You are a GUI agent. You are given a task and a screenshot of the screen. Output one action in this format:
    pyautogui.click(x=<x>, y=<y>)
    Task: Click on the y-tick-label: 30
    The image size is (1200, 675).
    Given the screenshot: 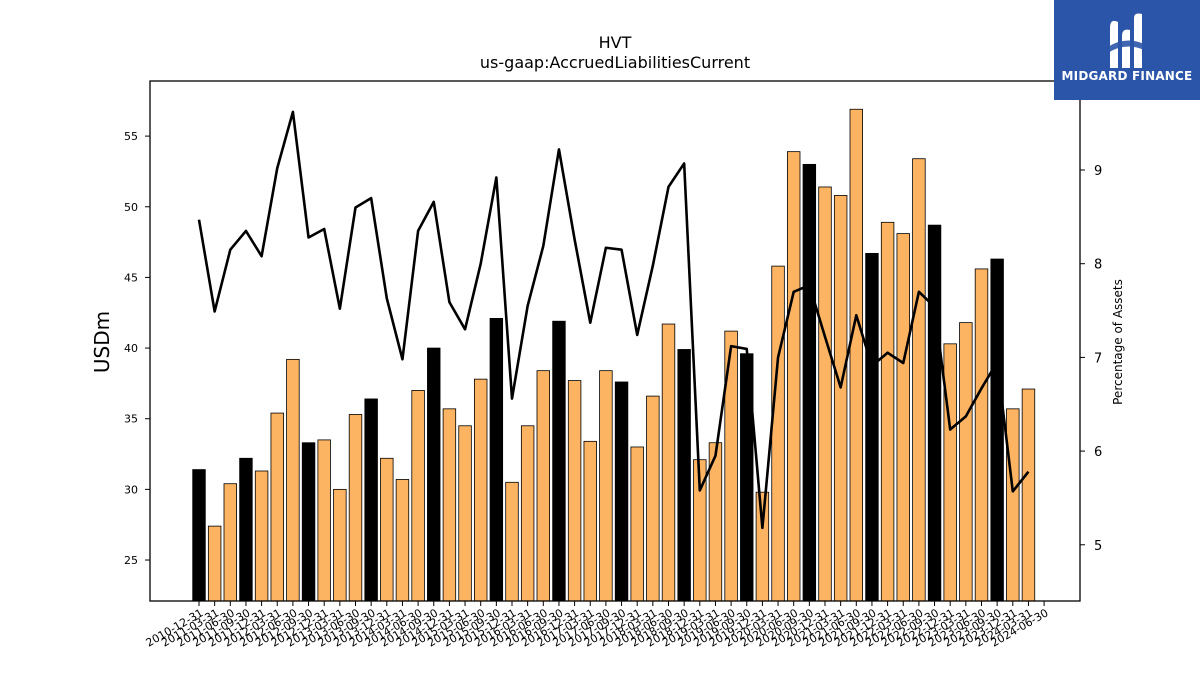 What is the action you would take?
    pyautogui.click(x=131, y=489)
    